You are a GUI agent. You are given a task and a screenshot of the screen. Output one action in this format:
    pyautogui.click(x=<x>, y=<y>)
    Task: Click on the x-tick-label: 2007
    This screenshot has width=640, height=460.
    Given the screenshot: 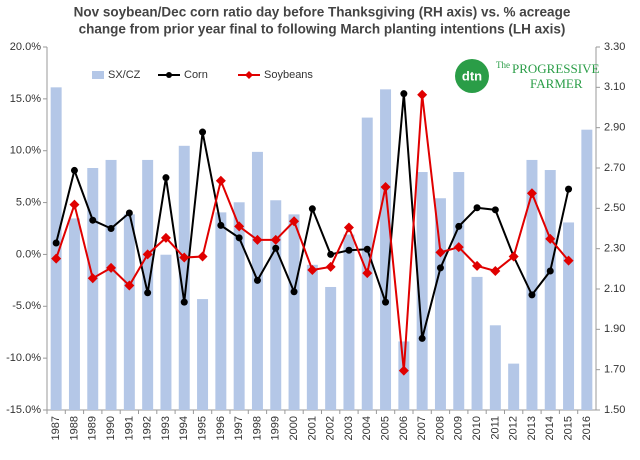 What is the action you would take?
    pyautogui.click(x=422, y=428)
    